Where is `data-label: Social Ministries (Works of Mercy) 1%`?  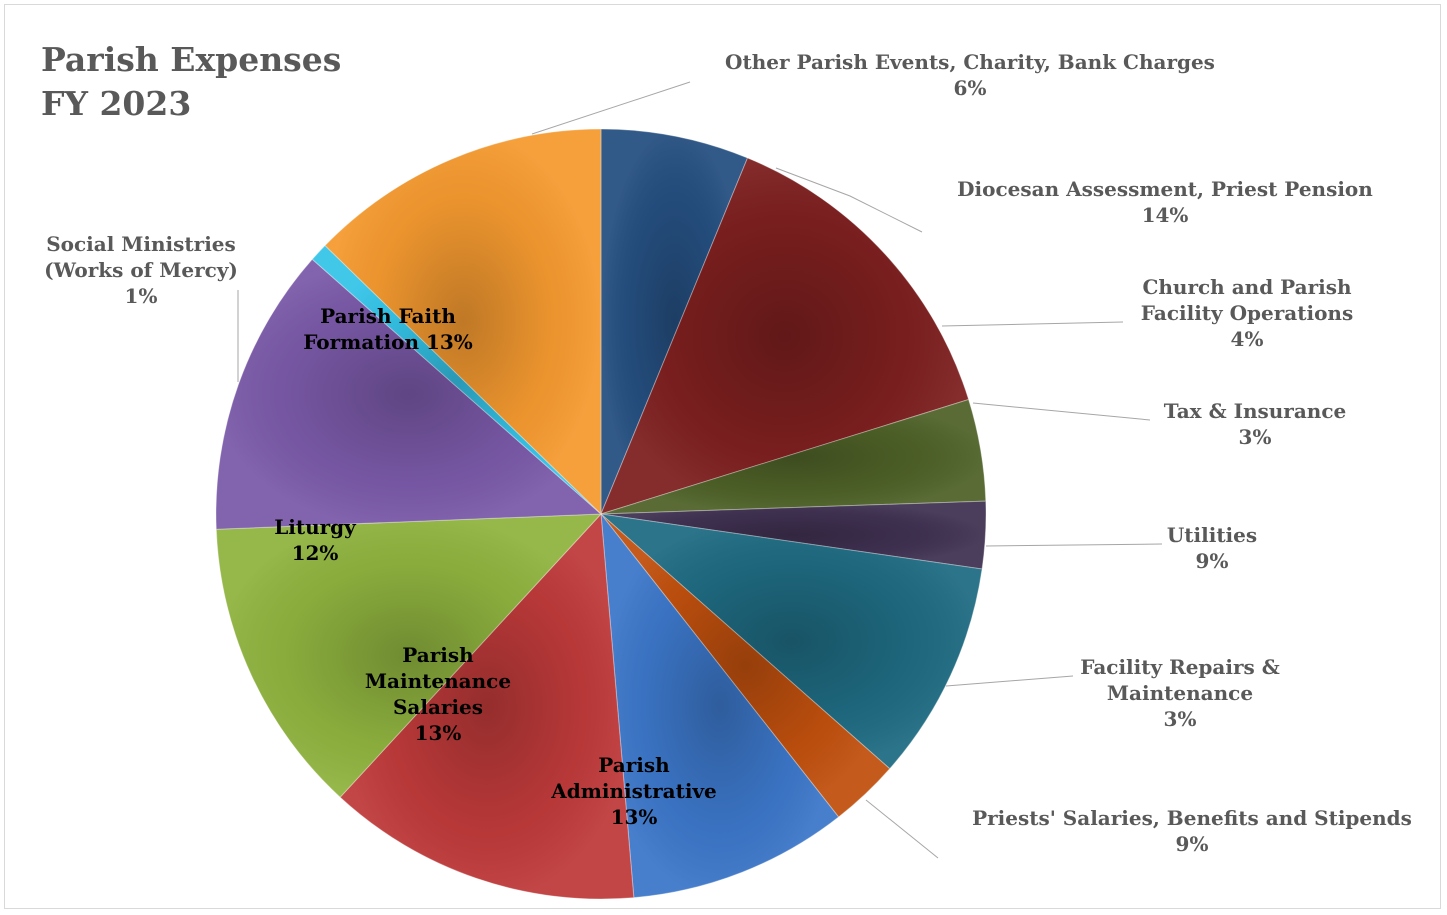 data-label: Social Ministries (Works of Mercy) 1% is located at coordinates (141, 270).